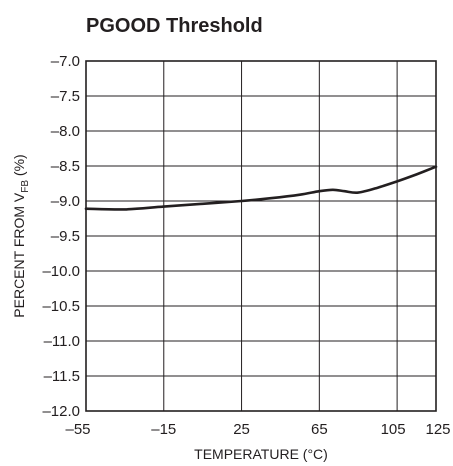  What do you see at coordinates (61, 271) in the screenshot?
I see `y-tick-label: –10.0` at bounding box center [61, 271].